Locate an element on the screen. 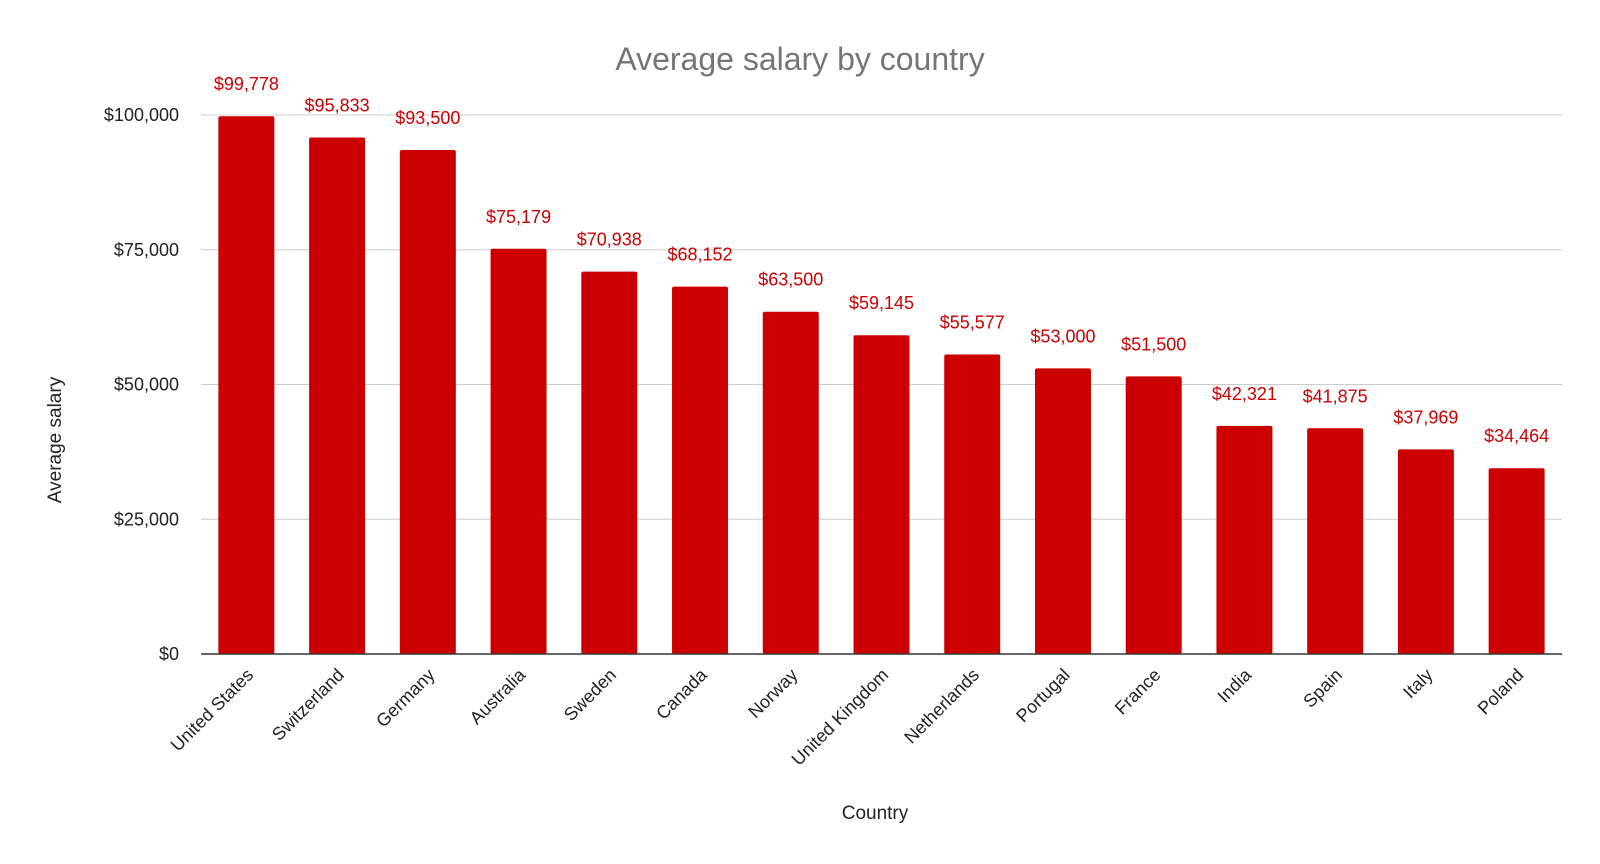 Image resolution: width=1600 pixels, height=864 pixels. x-tick-label: Germany is located at coordinates (405, 698).